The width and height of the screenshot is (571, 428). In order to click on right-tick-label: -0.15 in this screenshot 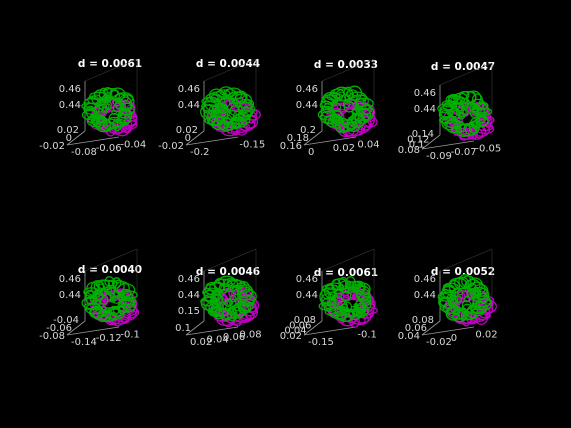, I will do `click(321, 342)`.